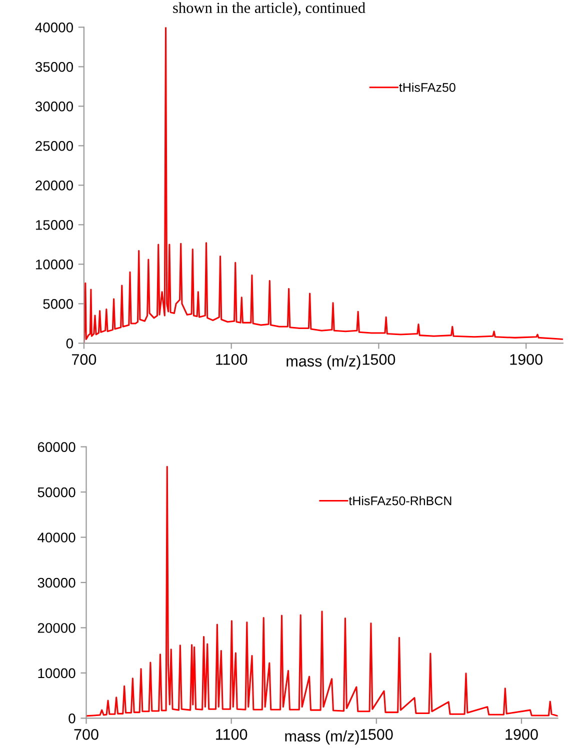 The image size is (575, 756). Describe the element at coordinates (269, 9) in the screenshot. I see `text: shown in the article), continued` at that location.